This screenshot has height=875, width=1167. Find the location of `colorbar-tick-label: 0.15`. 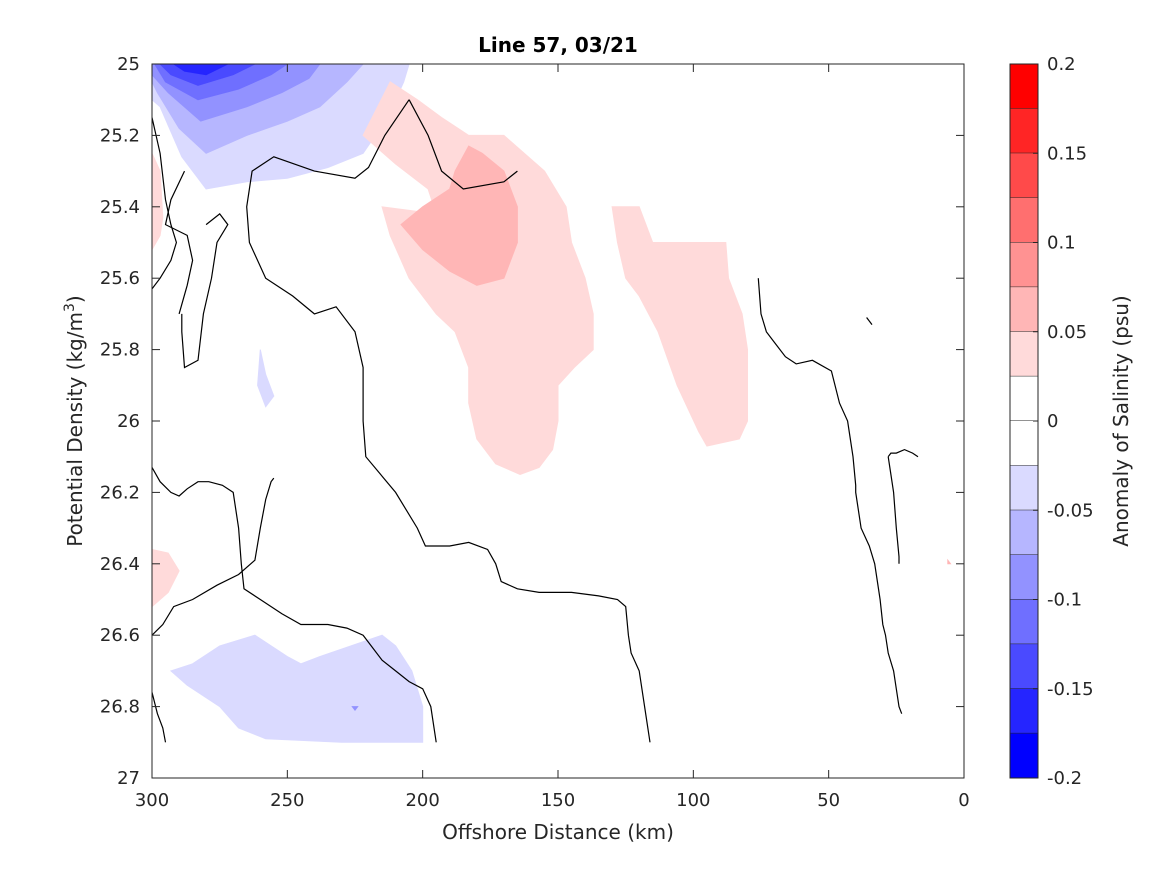

colorbar-tick-label: 0.15 is located at coordinates (1067, 153).